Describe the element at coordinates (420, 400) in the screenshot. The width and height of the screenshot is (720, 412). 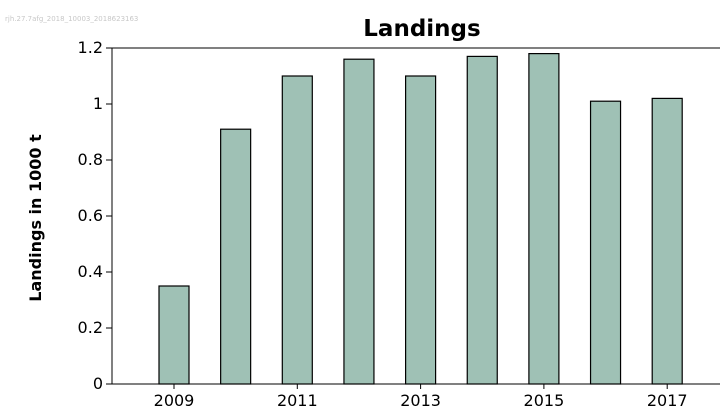
I see `x-tick-label: 2013` at that location.